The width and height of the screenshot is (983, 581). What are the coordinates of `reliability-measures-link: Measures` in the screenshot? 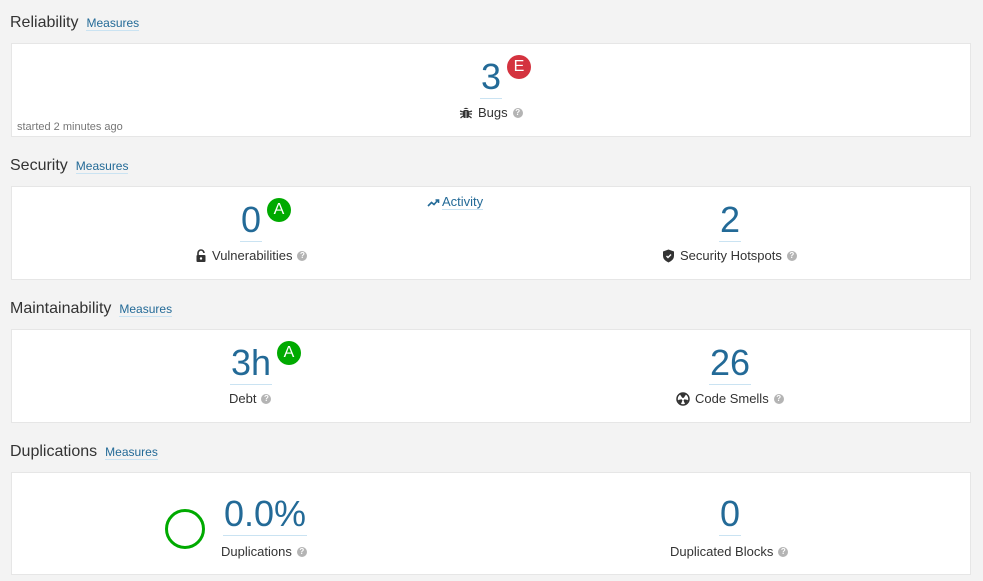 It's located at (113, 23).